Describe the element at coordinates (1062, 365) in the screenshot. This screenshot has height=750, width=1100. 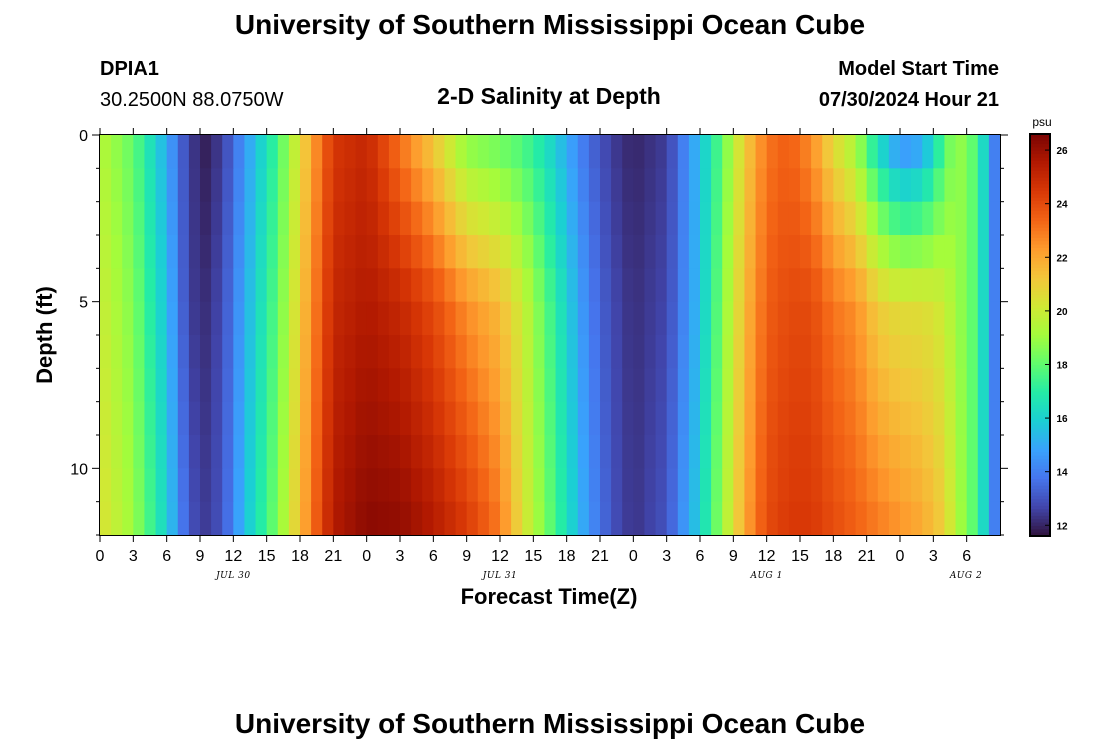
I see `colorbar-tick-label: 18` at that location.